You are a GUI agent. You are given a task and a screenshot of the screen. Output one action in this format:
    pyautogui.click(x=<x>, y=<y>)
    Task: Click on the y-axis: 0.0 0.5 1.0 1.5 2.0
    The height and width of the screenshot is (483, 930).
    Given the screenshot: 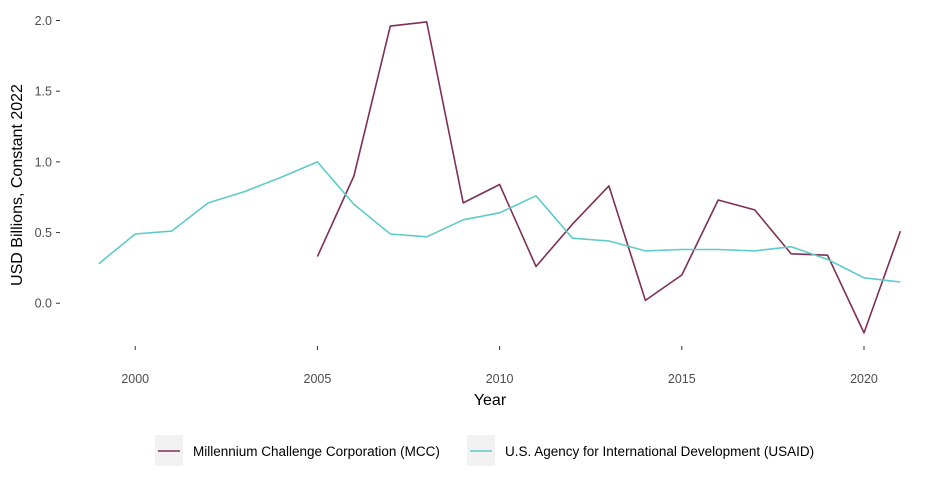 What is the action you would take?
    pyautogui.click(x=47, y=162)
    